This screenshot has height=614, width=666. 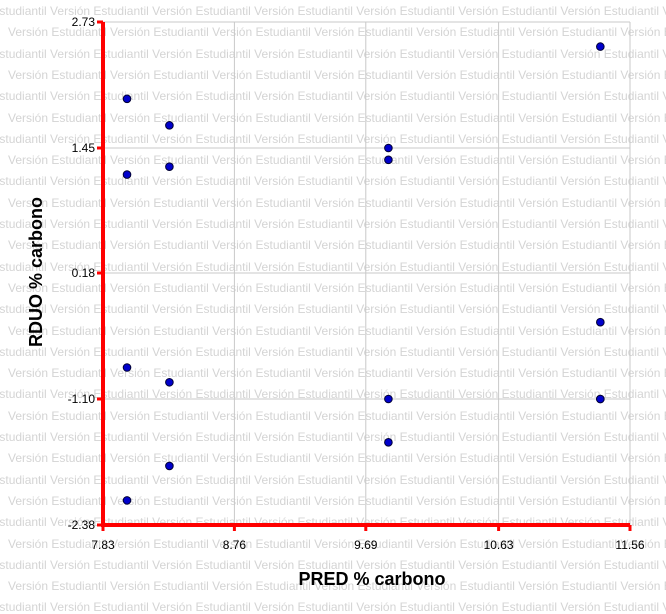 I want to click on x-tick-label: 8.76, so click(x=235, y=545).